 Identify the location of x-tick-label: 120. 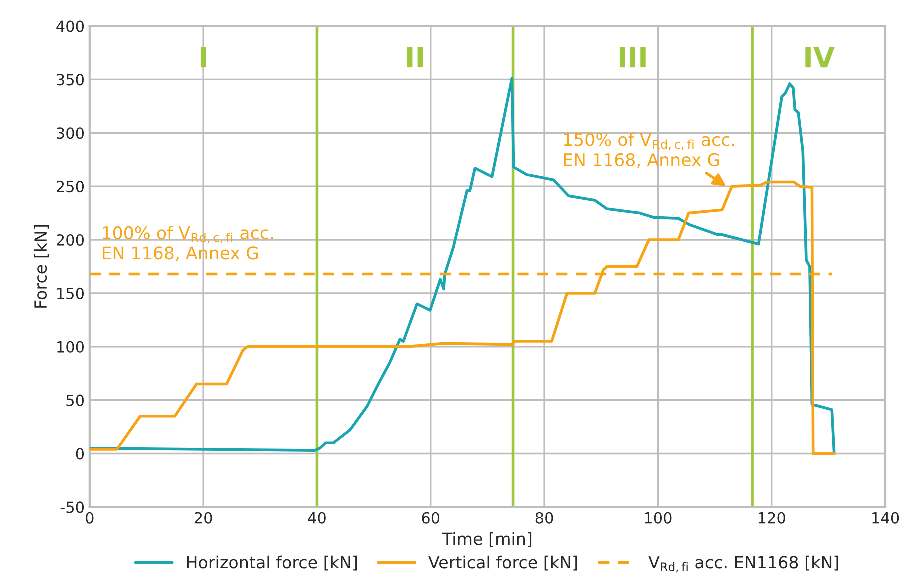
(772, 518).